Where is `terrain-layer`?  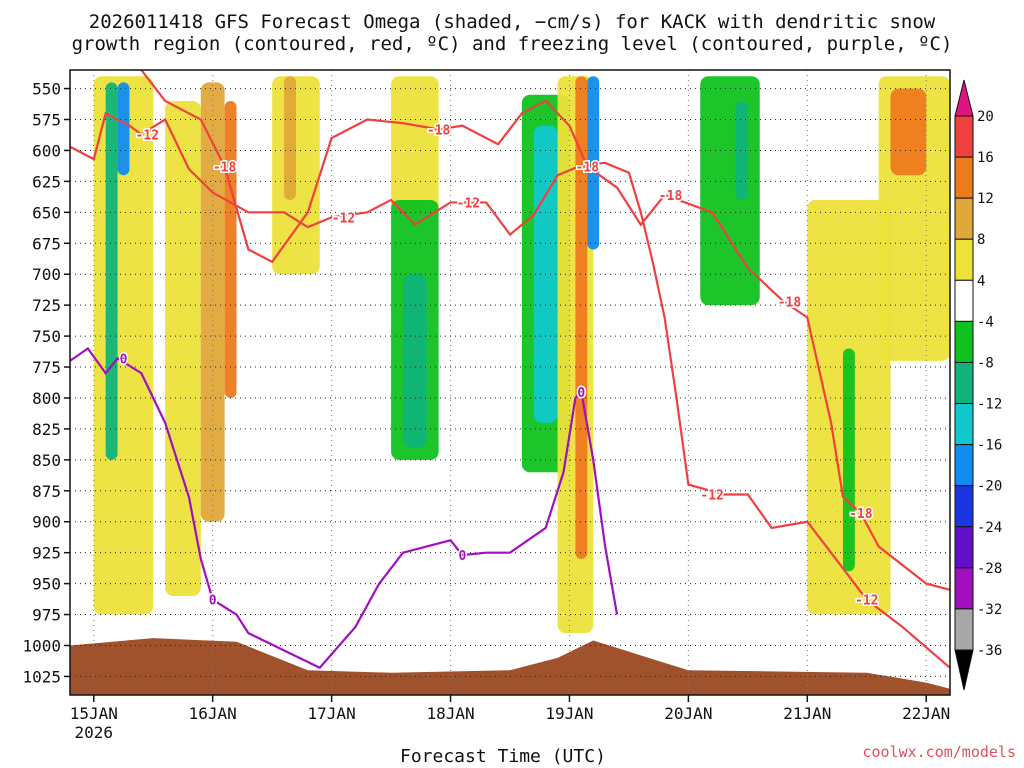
terrain-layer is located at coordinates (510, 666).